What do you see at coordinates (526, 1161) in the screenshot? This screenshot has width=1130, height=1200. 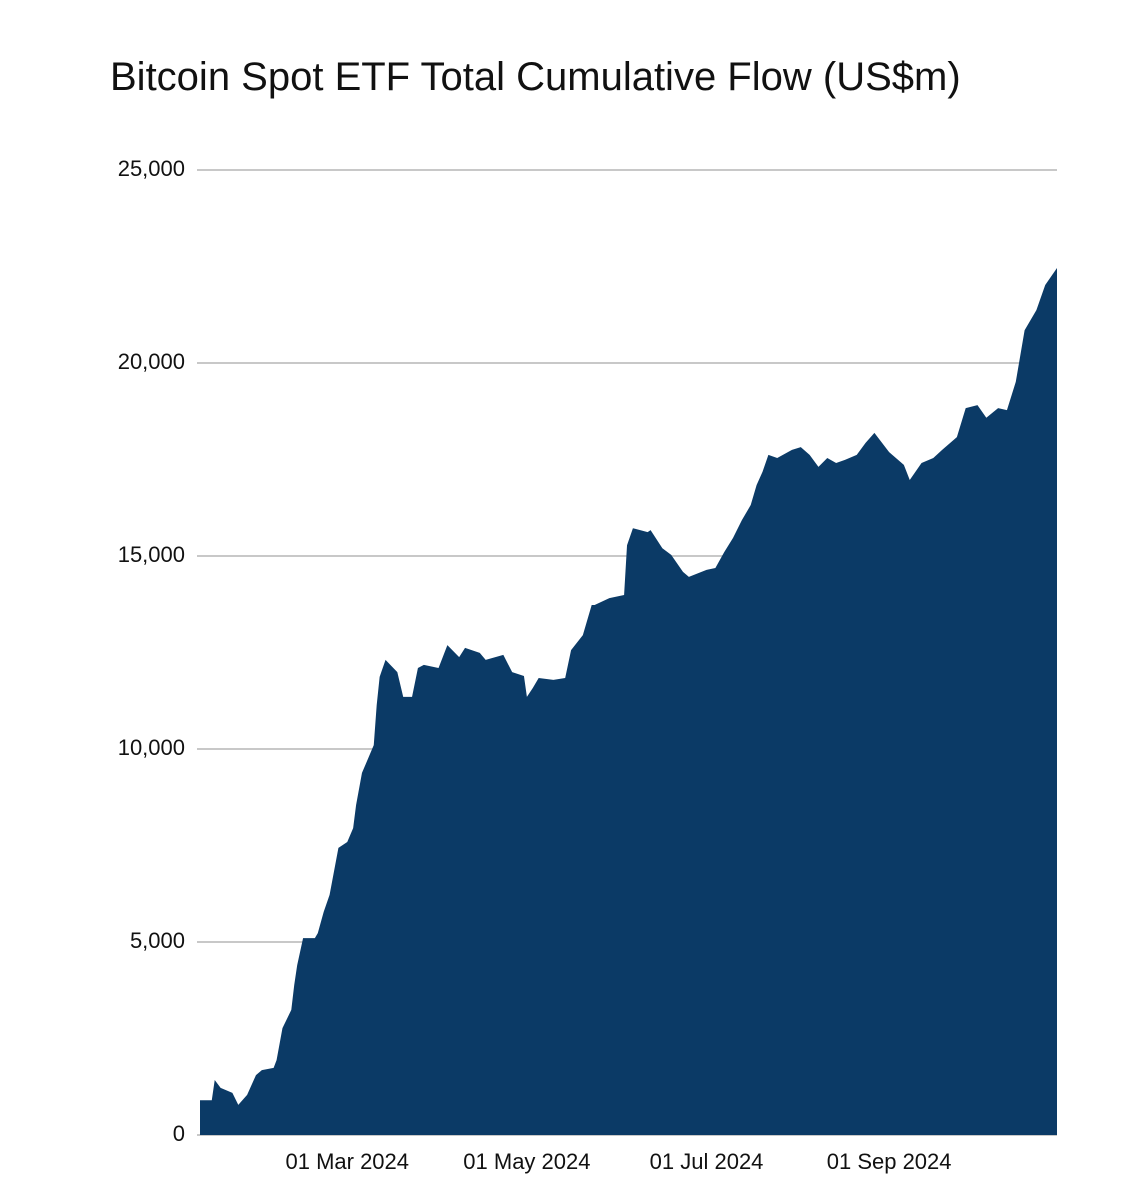 I see `x-tick-label: 01 May 2024` at bounding box center [526, 1161].